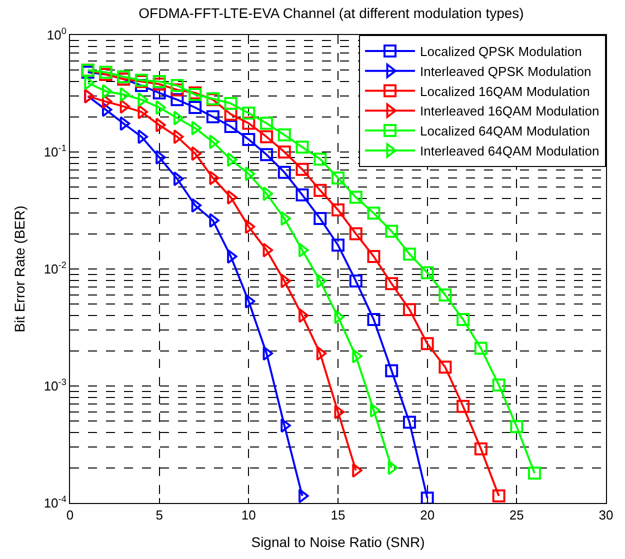 Image resolution: width=625 pixels, height=559 pixels. Describe the element at coordinates (510, 151) in the screenshot. I see `legend-label: Interleaved 64QAM Modulation` at that location.